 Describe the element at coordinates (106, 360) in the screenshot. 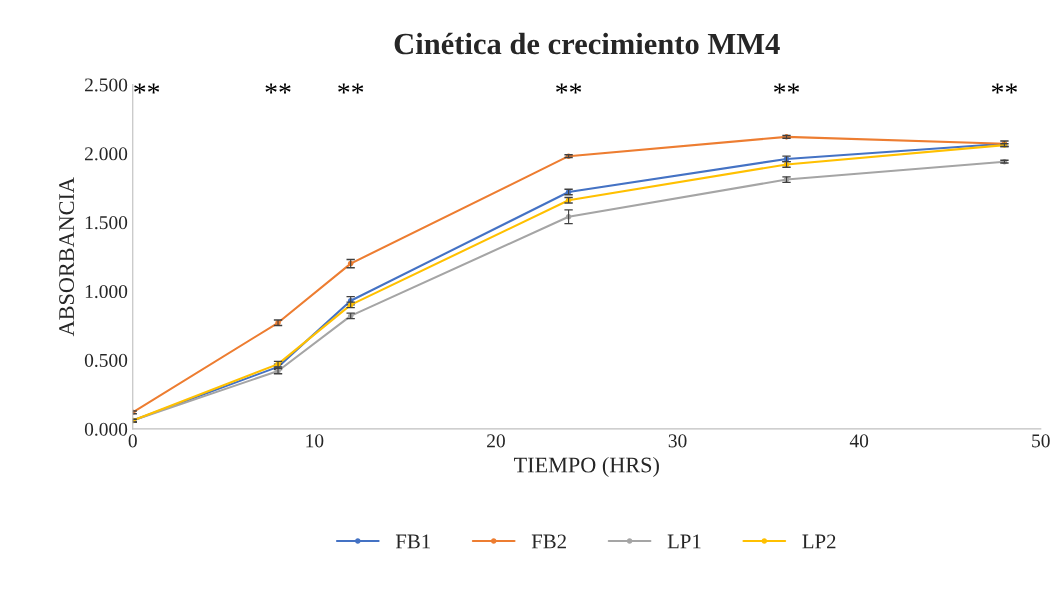

I see `y-tick-label: 0.500` at that location.